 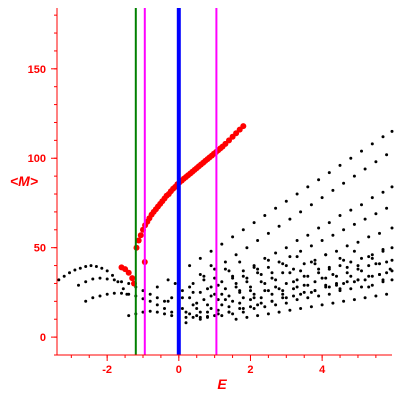 What do you see at coordinates (107, 370) in the screenshot?
I see `x-tick-label: -2` at bounding box center [107, 370].